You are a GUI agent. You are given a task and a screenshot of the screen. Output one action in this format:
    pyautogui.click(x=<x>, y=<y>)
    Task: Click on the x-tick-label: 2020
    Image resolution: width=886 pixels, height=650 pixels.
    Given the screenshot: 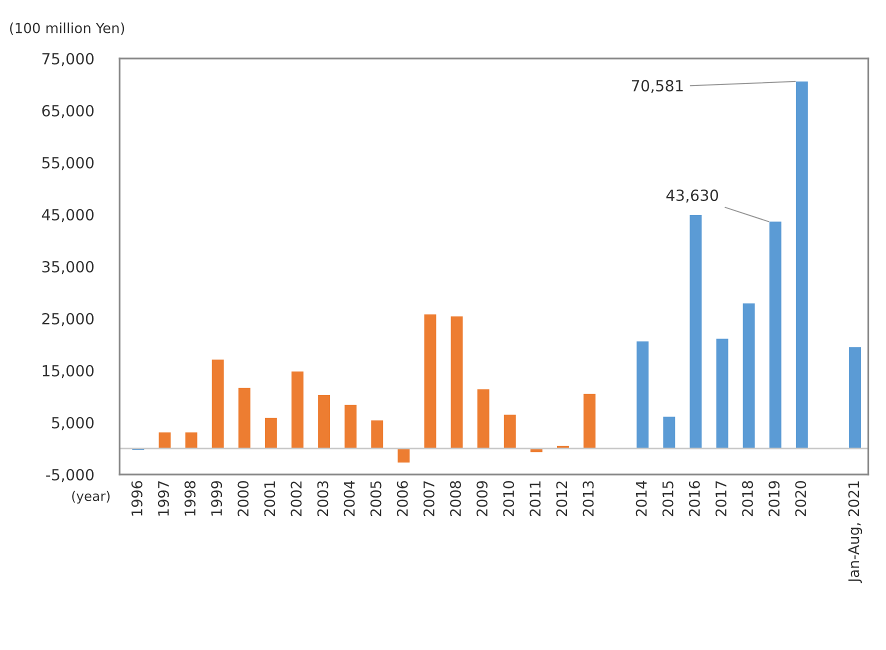 What is the action you would take?
    pyautogui.click(x=800, y=498)
    